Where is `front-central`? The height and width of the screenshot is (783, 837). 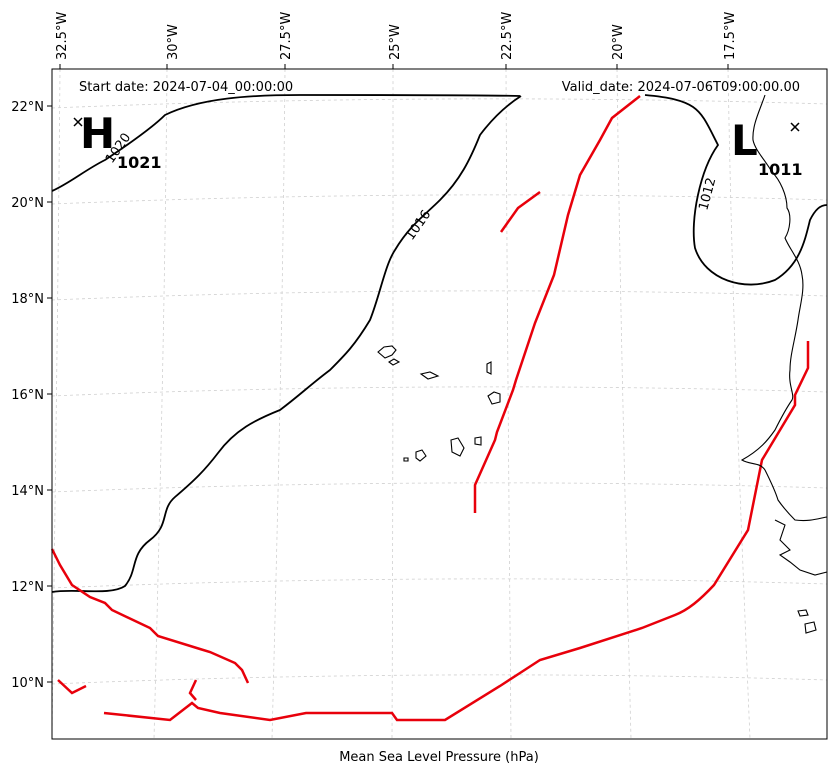 front-central is located at coordinates (557, 304).